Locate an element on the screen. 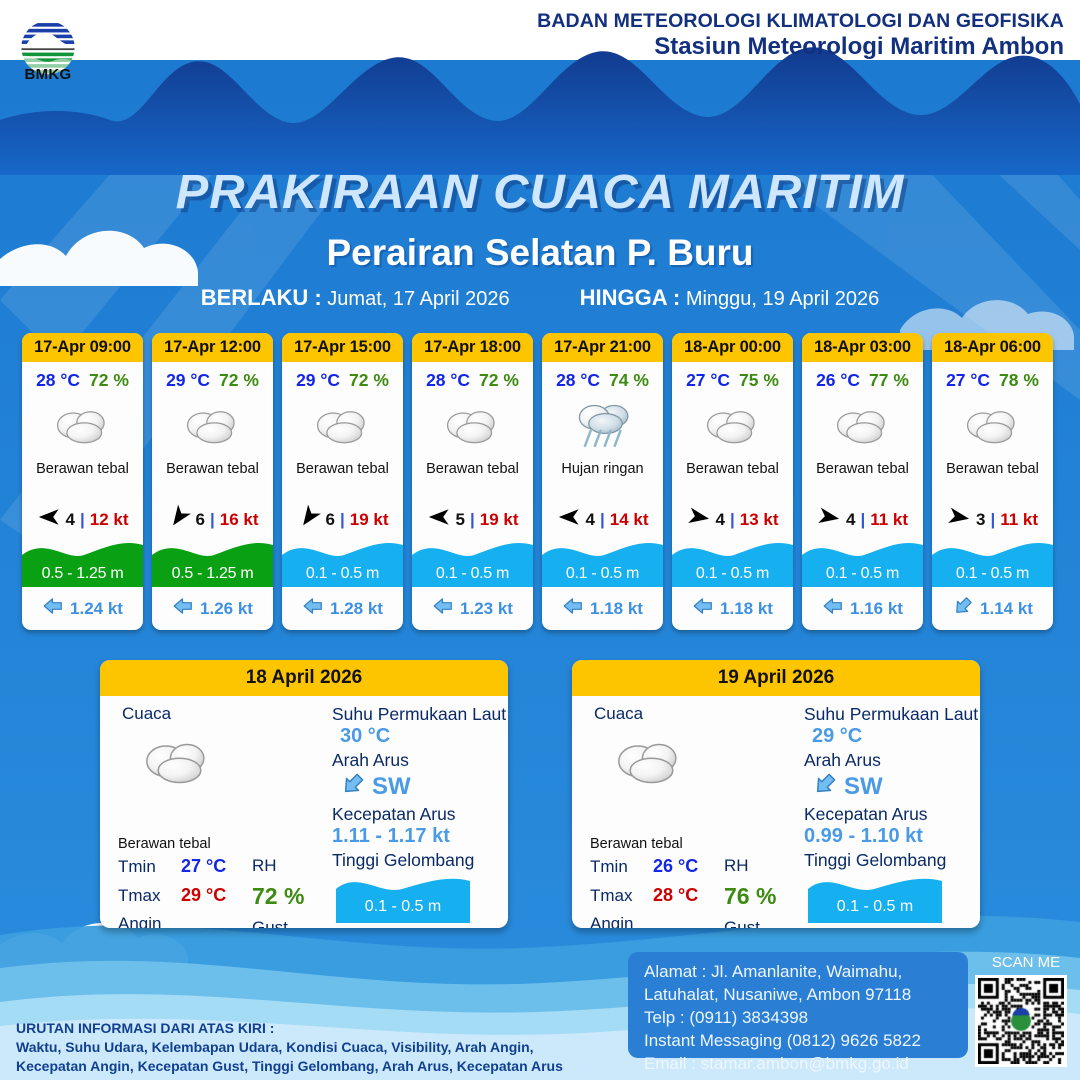  cuaca-label: Cuaca is located at coordinates (619, 713).